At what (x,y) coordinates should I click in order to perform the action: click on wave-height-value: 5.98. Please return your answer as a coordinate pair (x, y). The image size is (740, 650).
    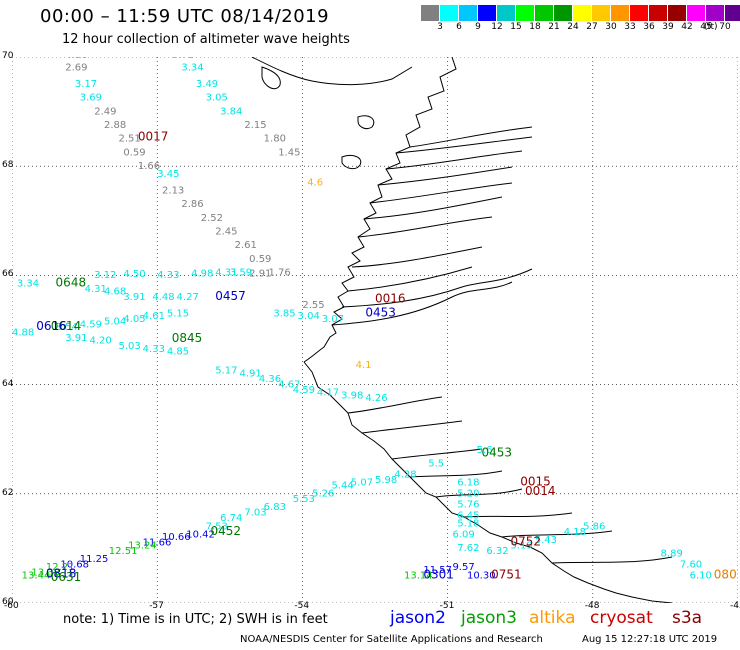
    Looking at the image, I should click on (386, 480).